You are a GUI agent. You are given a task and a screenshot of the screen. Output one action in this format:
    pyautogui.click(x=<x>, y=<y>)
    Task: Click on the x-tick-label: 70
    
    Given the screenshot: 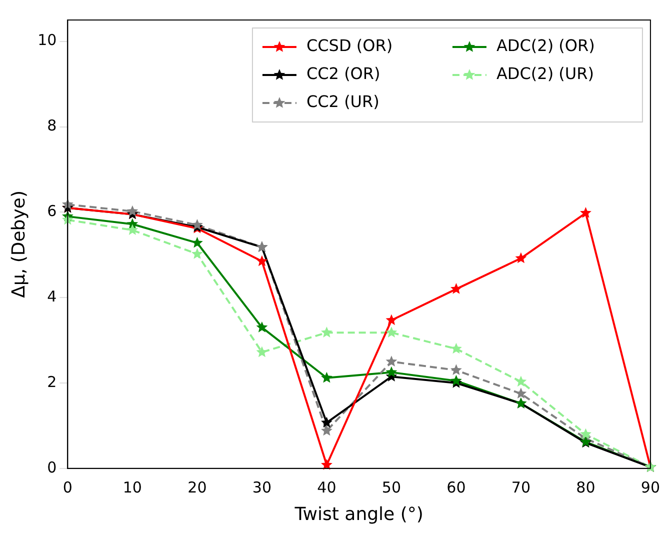 What is the action you would take?
    pyautogui.click(x=520, y=487)
    